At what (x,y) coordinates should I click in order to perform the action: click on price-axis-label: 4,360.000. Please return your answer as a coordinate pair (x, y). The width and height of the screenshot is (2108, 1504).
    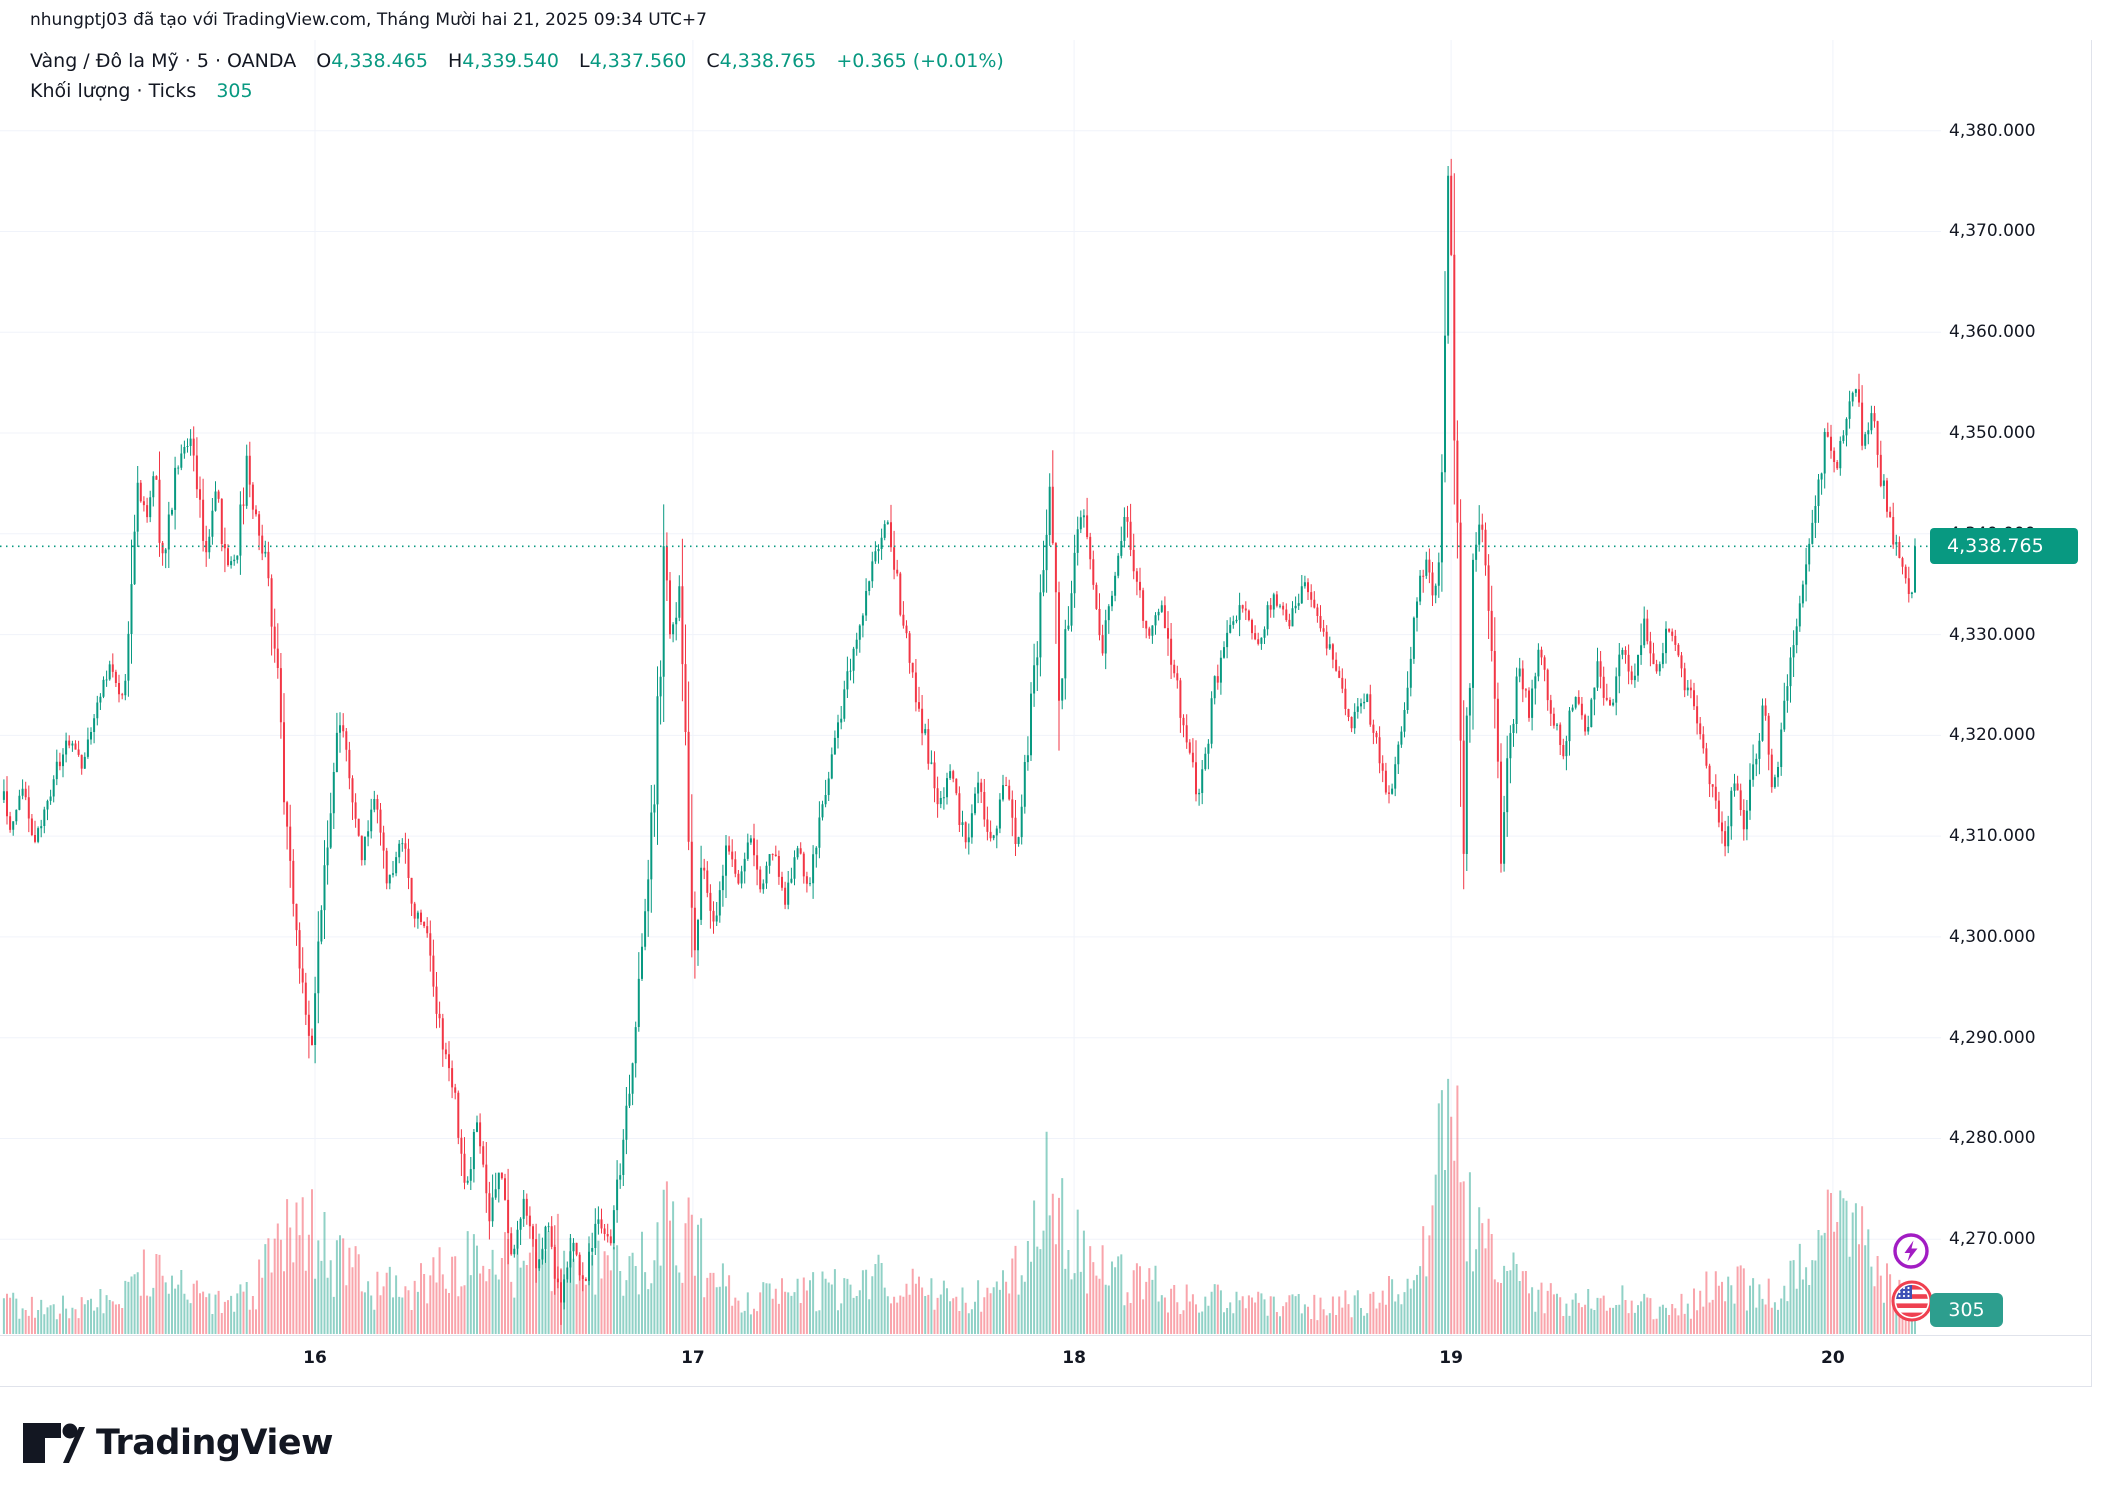
    Looking at the image, I should click on (1992, 332).